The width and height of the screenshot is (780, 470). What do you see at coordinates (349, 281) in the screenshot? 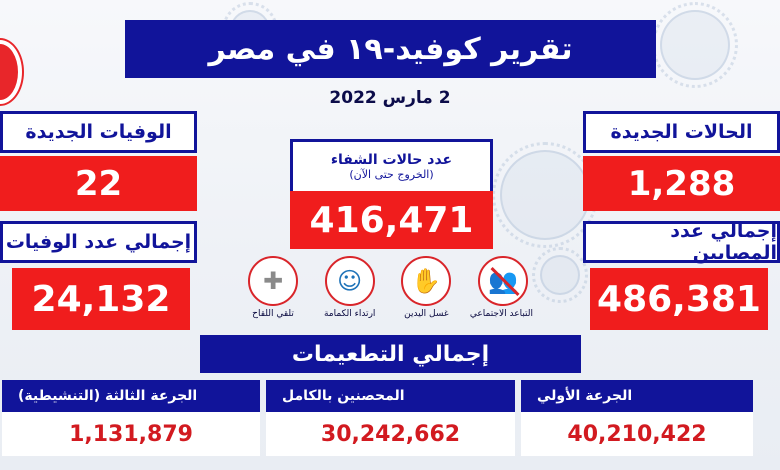
I see `face-mask-icon: ☺` at bounding box center [349, 281].